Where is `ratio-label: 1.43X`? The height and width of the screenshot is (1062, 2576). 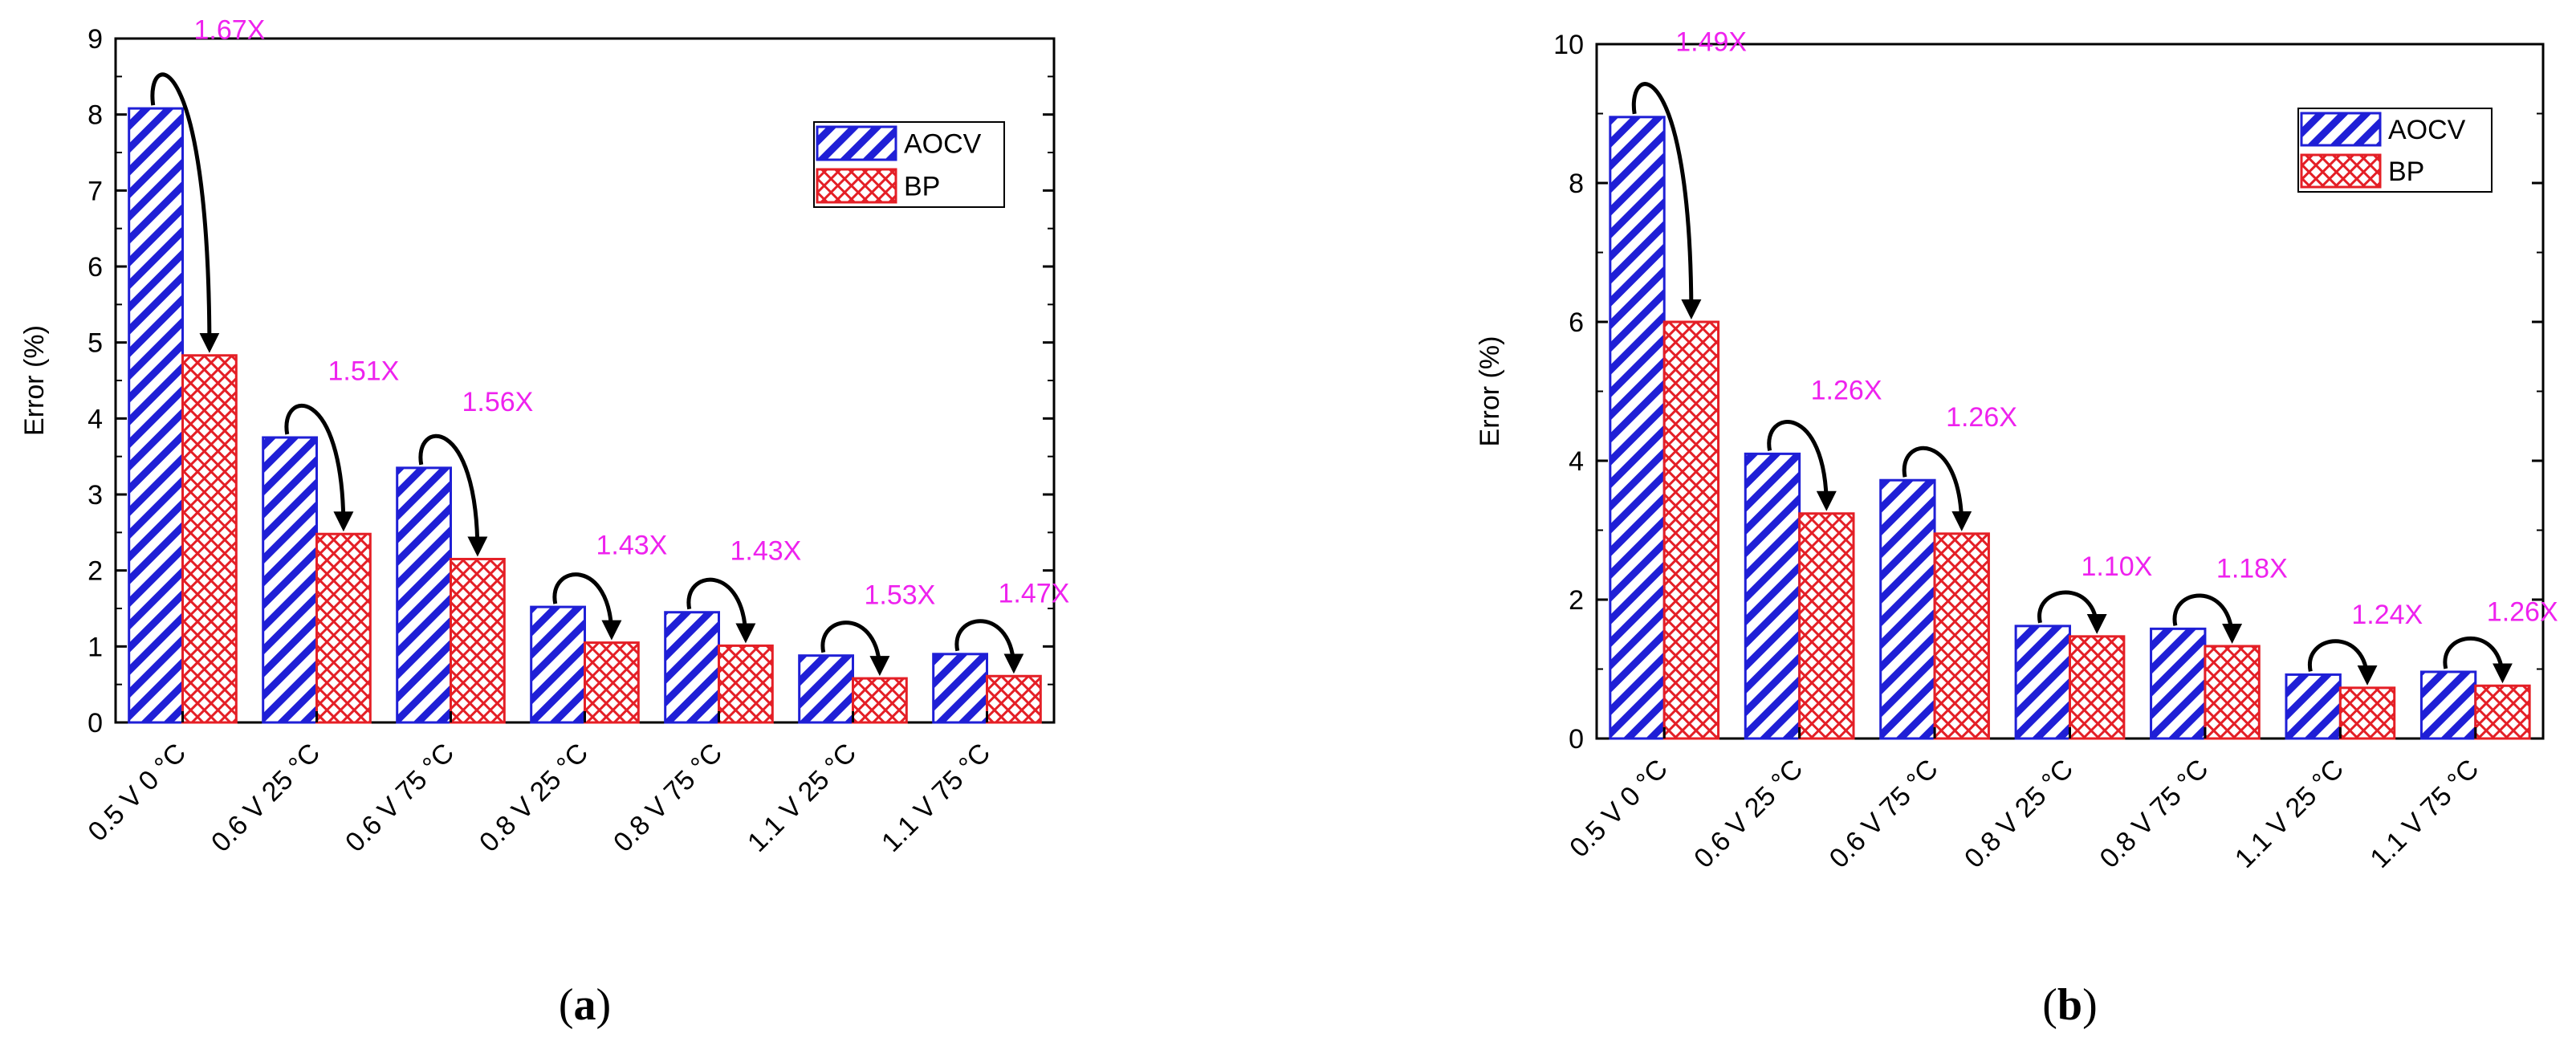
ratio-label: 1.43X is located at coordinates (632, 546).